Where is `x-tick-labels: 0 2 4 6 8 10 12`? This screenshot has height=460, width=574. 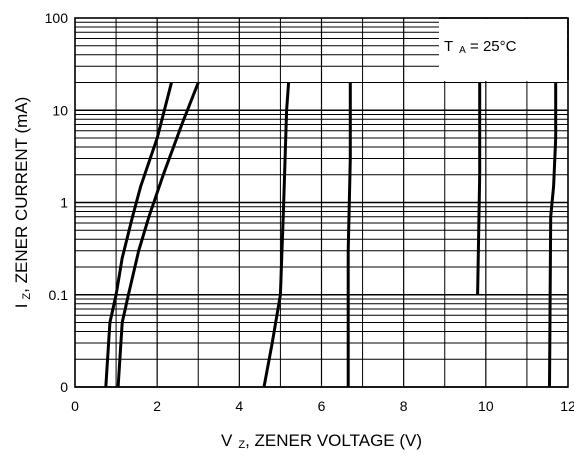
x-tick-labels: 0 2 4 6 8 10 12 is located at coordinates (322, 406).